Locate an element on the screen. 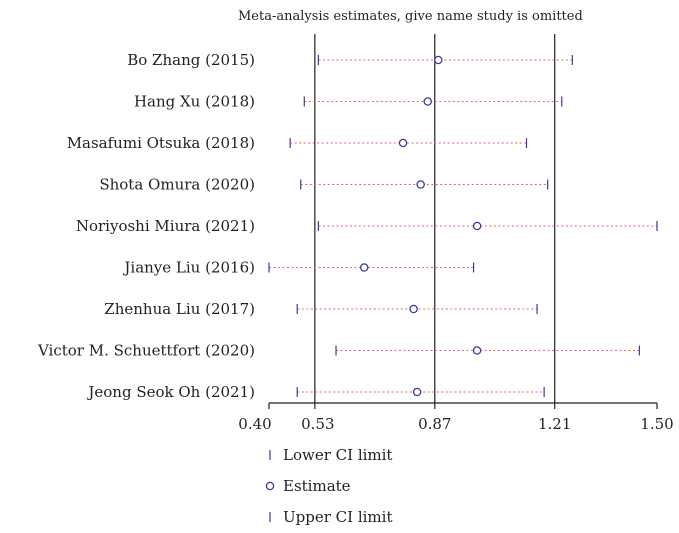 This screenshot has width=679, height=533. legend: Lower CI limit Estimate Upper CI limit is located at coordinates (328, 486).